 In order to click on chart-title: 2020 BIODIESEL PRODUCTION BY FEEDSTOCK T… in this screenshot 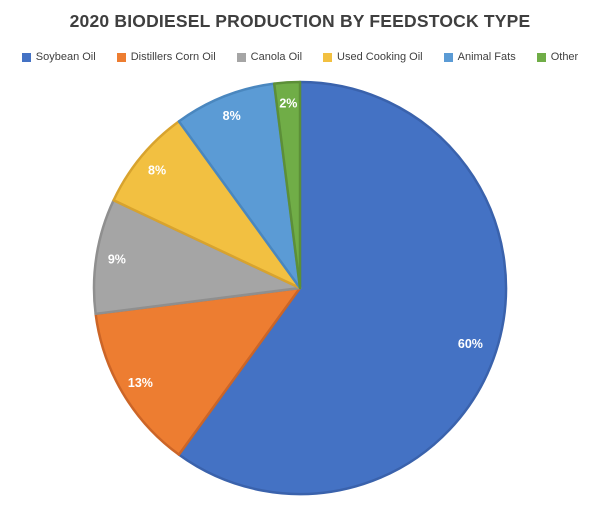, I will do `click(300, 21)`.